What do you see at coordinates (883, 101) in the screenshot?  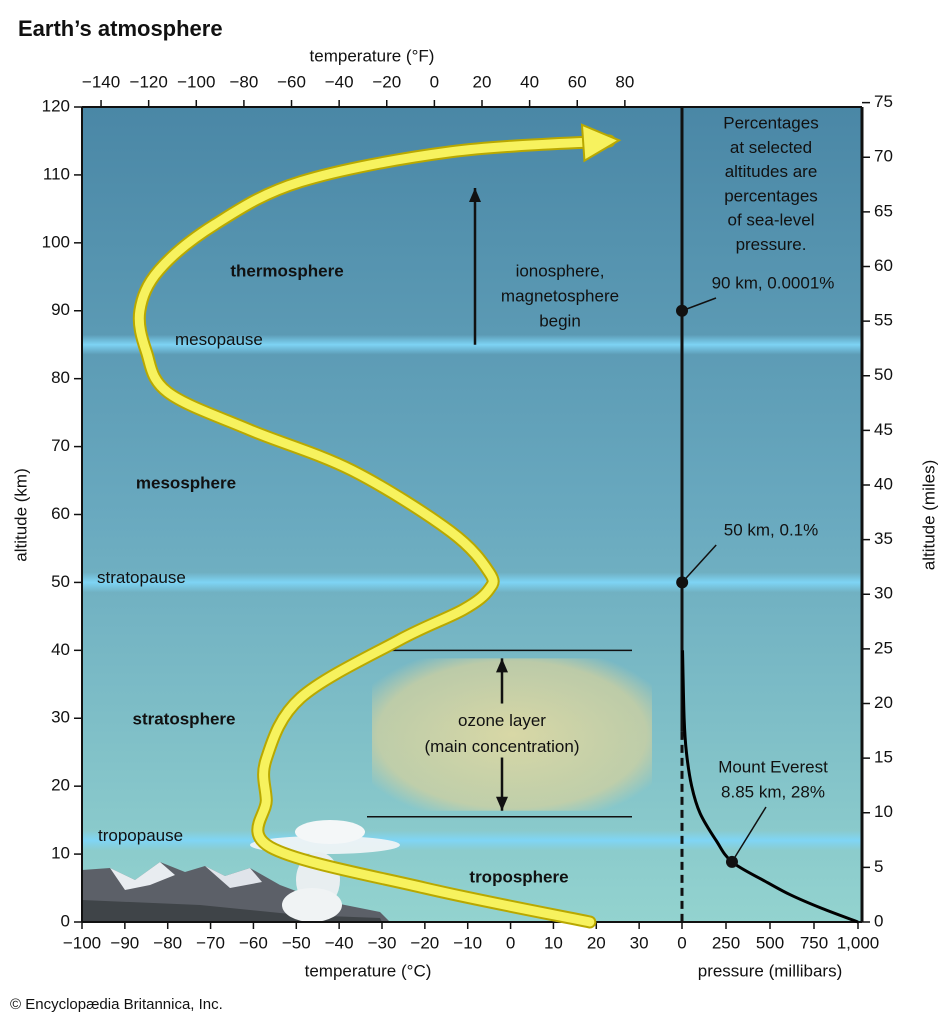 I see `y2-tick-label: 75` at bounding box center [883, 101].